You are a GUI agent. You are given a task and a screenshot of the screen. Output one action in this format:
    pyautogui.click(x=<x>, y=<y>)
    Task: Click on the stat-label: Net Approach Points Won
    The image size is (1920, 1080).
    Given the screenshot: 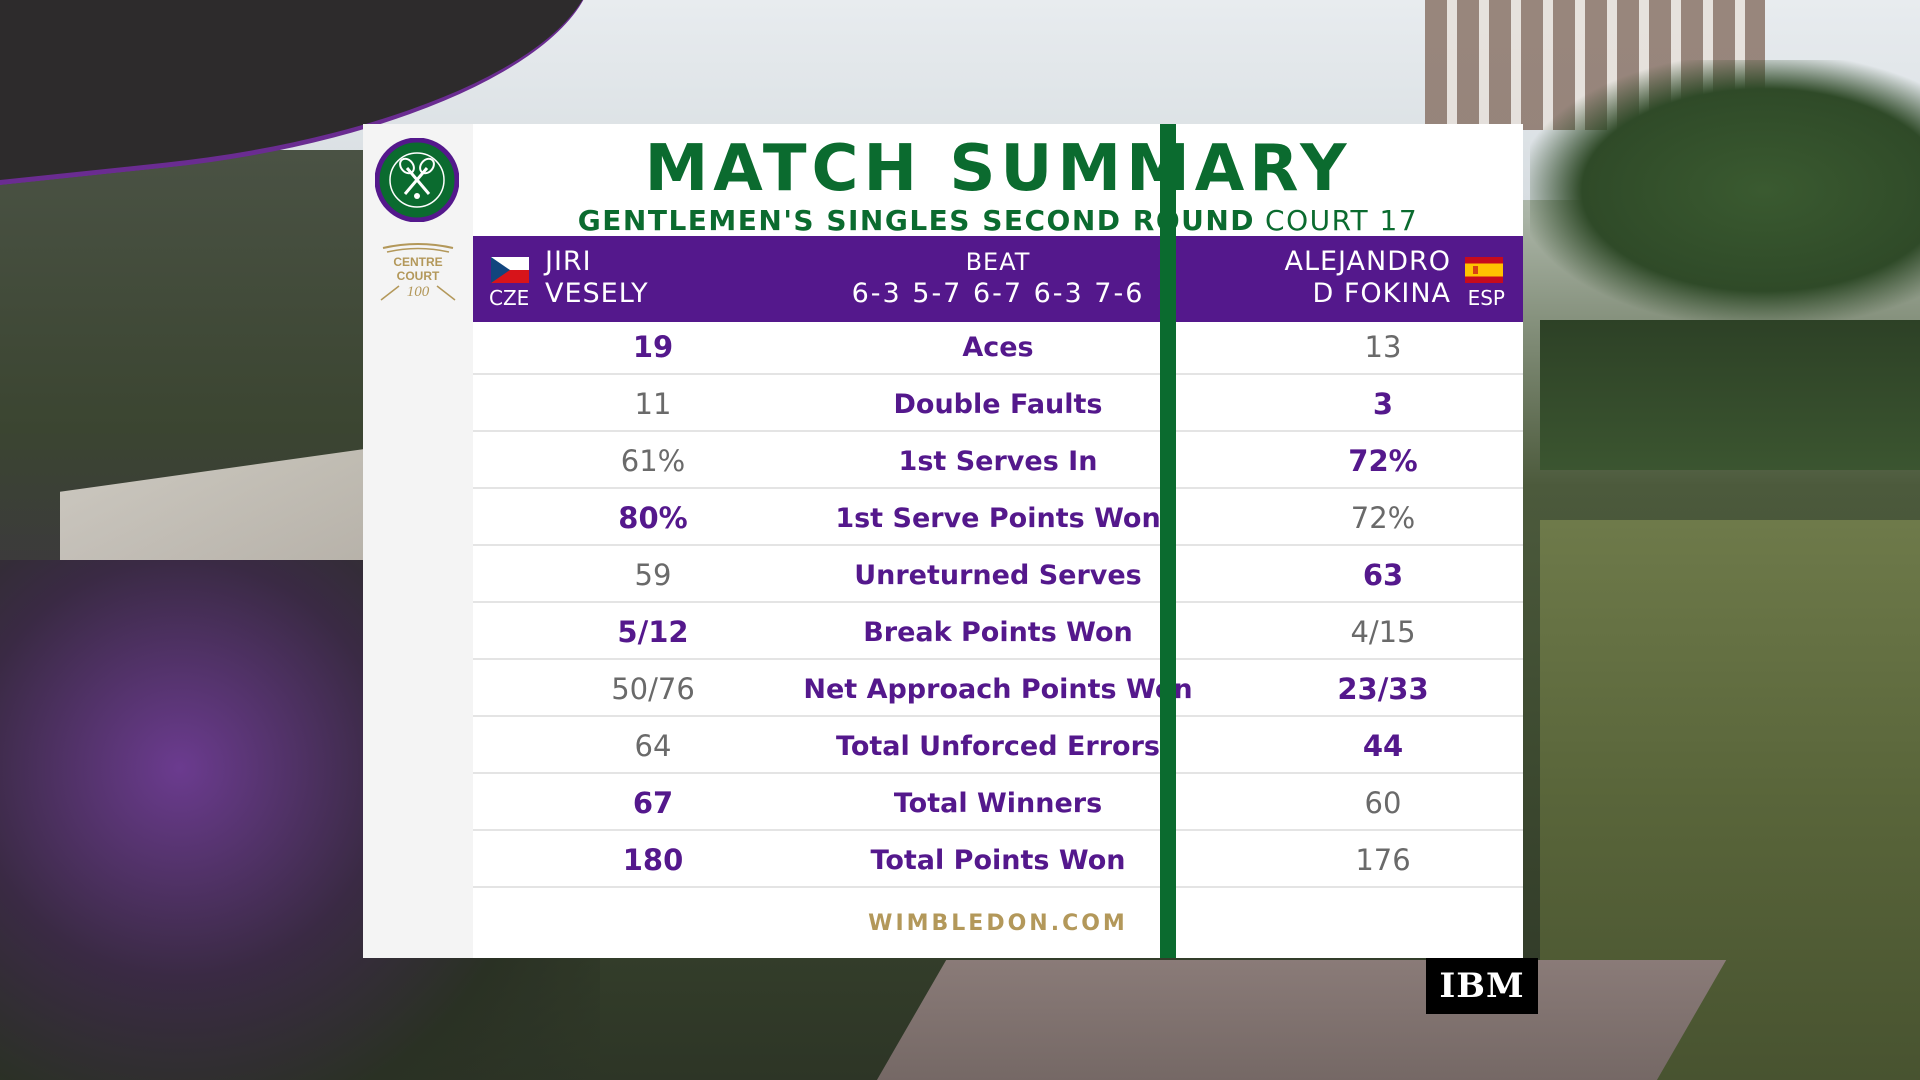 What is the action you would take?
    pyautogui.click(x=998, y=689)
    